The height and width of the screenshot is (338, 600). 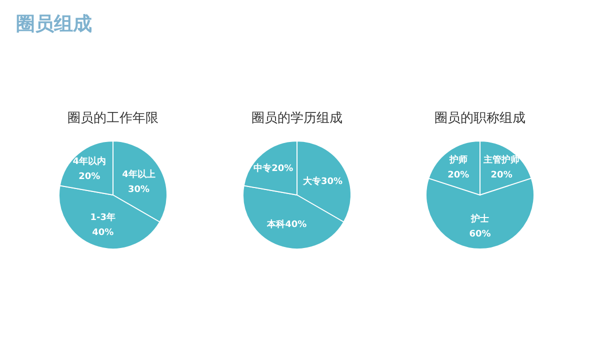 I want to click on slice-label: 本科40%, so click(x=286, y=224).